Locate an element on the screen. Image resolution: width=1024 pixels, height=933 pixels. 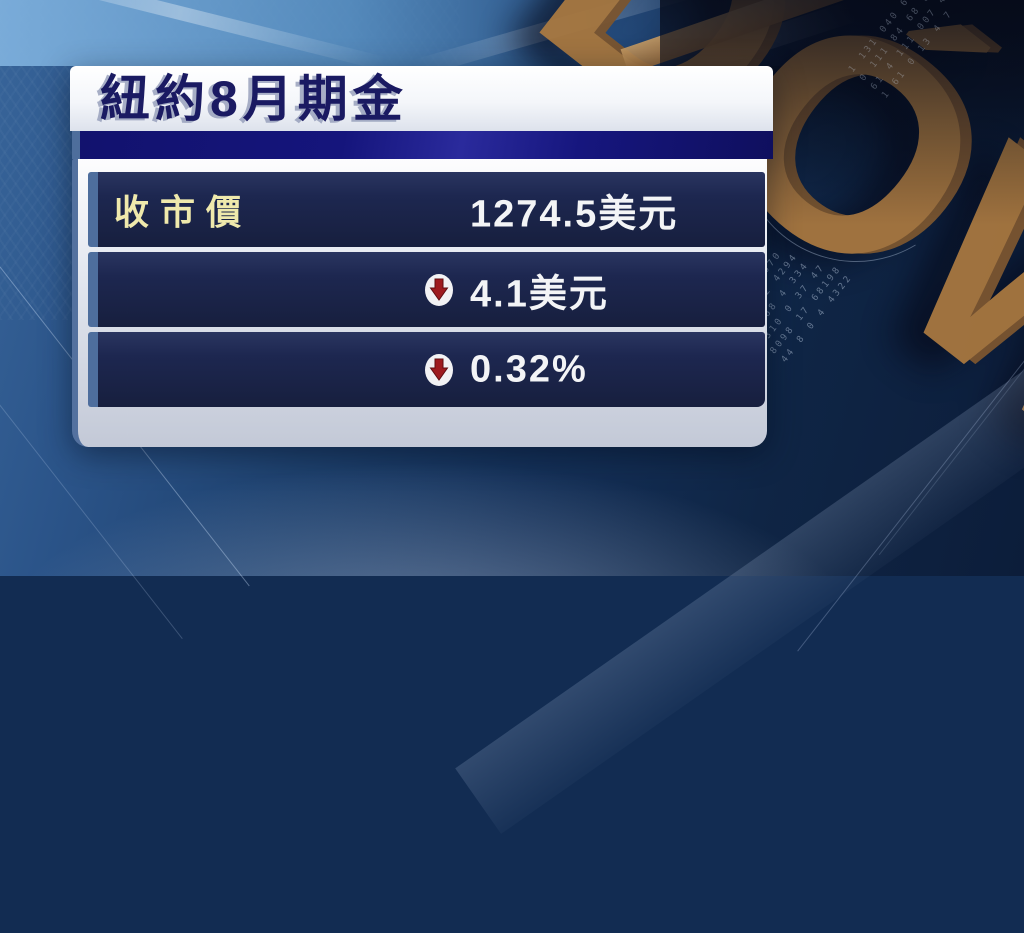
quote-row-change-amount: 4.1美元 is located at coordinates (426, 289).